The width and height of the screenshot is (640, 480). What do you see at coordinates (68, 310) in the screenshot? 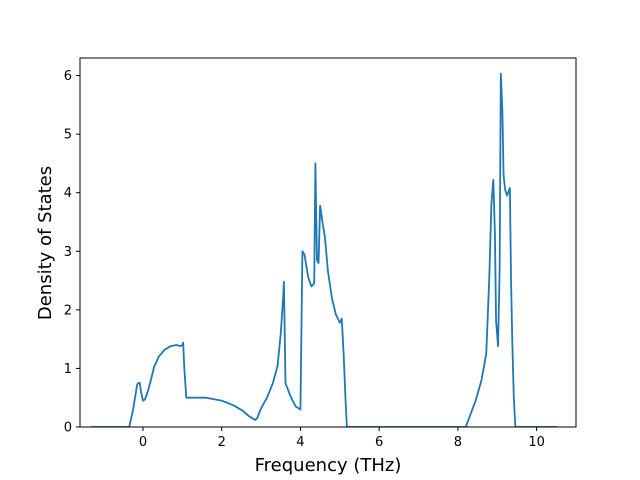
I see `y-tick-label: 2` at bounding box center [68, 310].